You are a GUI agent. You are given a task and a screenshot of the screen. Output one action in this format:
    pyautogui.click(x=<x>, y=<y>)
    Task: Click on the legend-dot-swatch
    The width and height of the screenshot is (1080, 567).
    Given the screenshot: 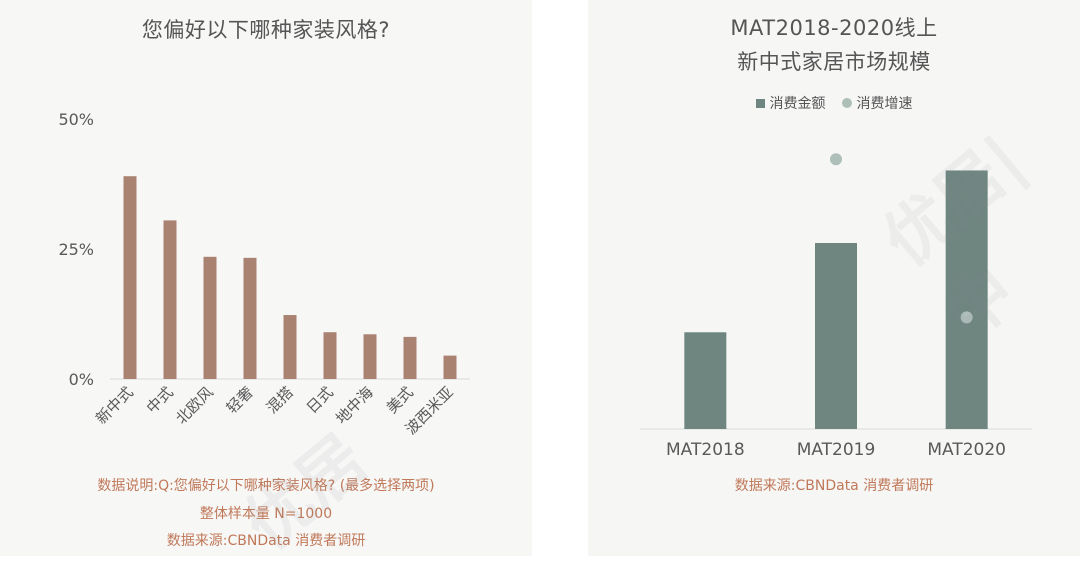 What is the action you would take?
    pyautogui.click(x=846, y=103)
    